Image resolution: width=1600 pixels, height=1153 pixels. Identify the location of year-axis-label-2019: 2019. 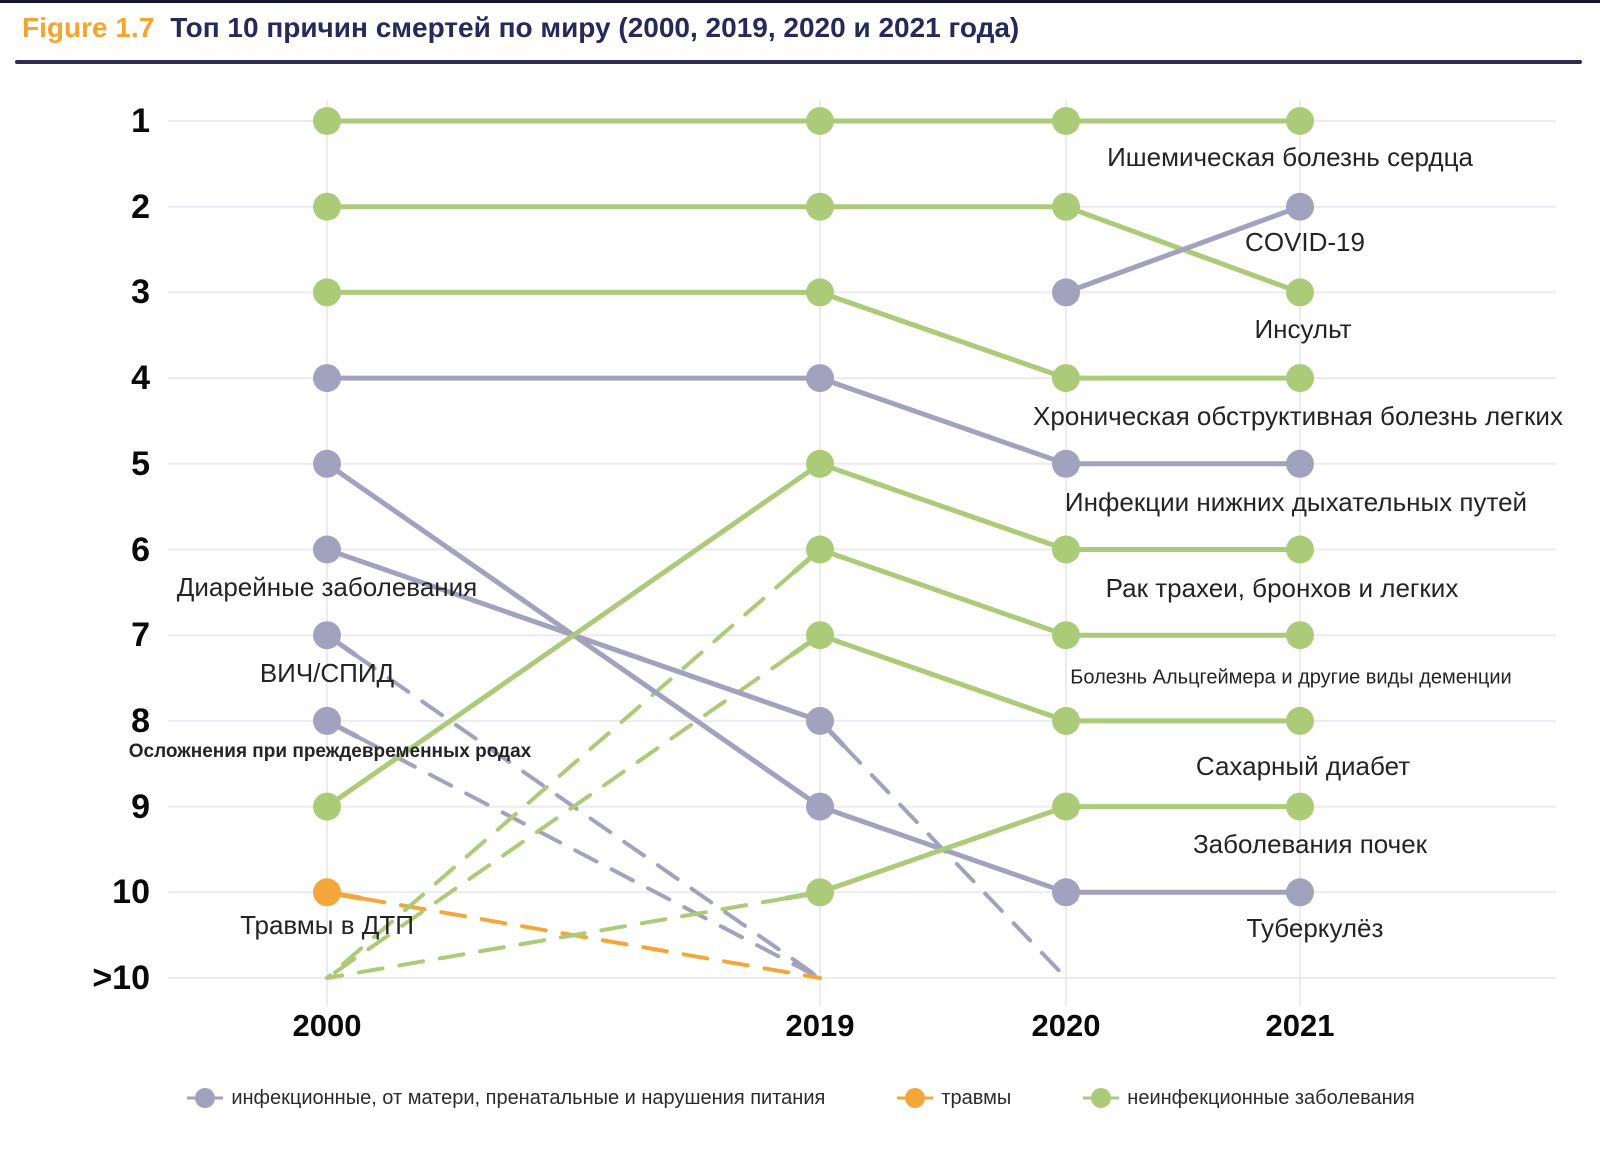
(820, 1025).